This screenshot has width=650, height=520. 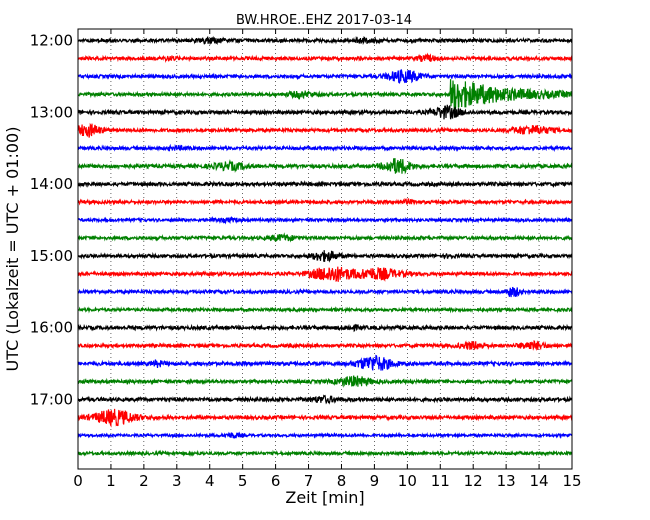 I want to click on y-tick-label: 17:00, so click(x=51, y=400).